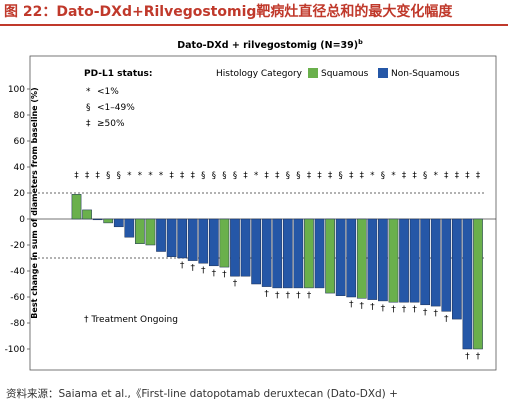 The width and height of the screenshot is (508, 404). I want to click on legend: Squamous Non-Squamous, so click(384, 73).